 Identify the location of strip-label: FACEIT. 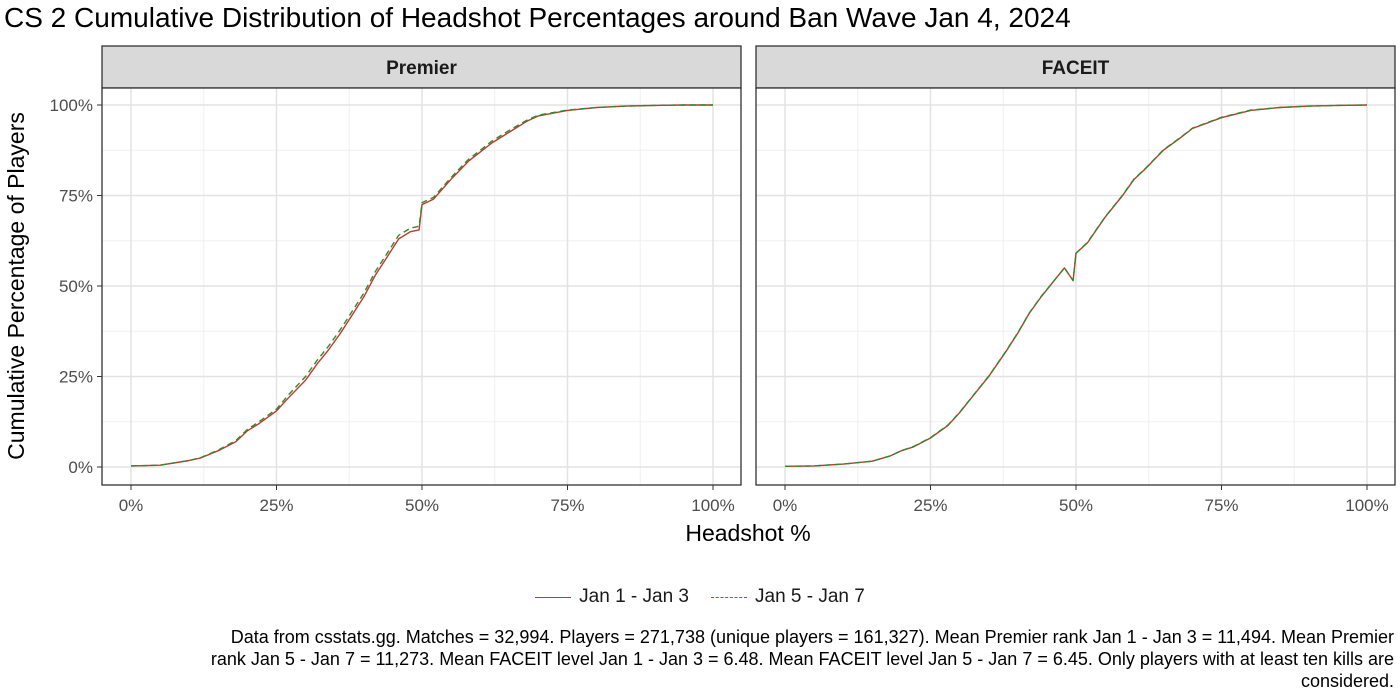
(1076, 68).